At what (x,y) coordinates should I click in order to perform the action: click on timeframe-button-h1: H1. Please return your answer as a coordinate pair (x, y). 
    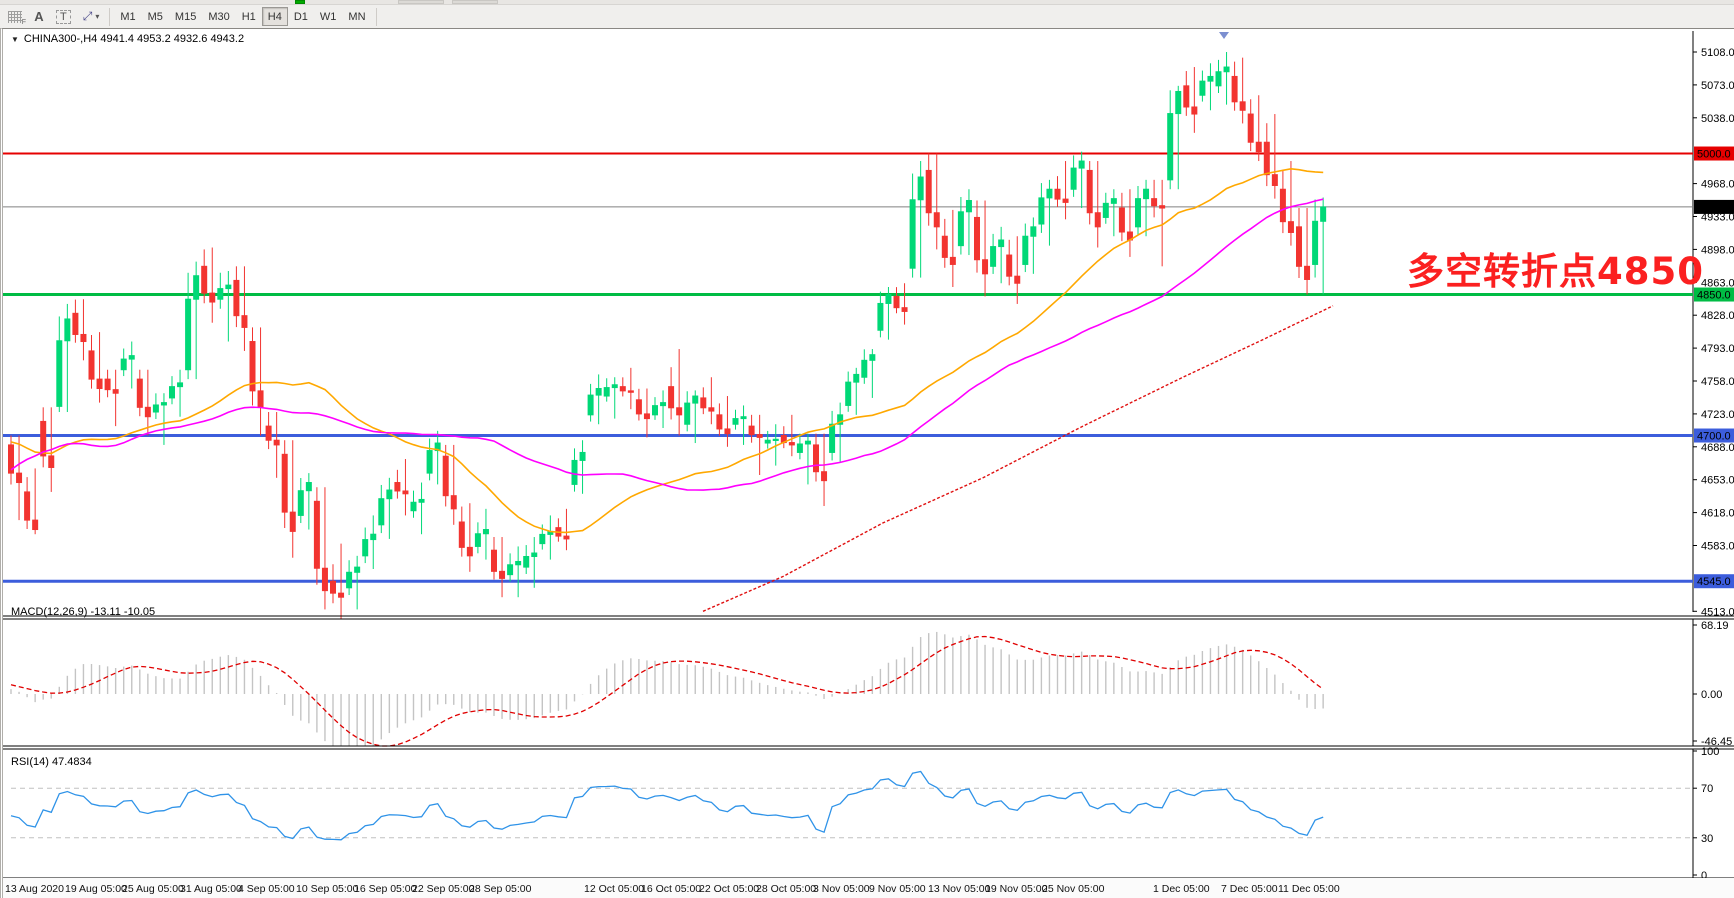
    Looking at the image, I should click on (248, 16).